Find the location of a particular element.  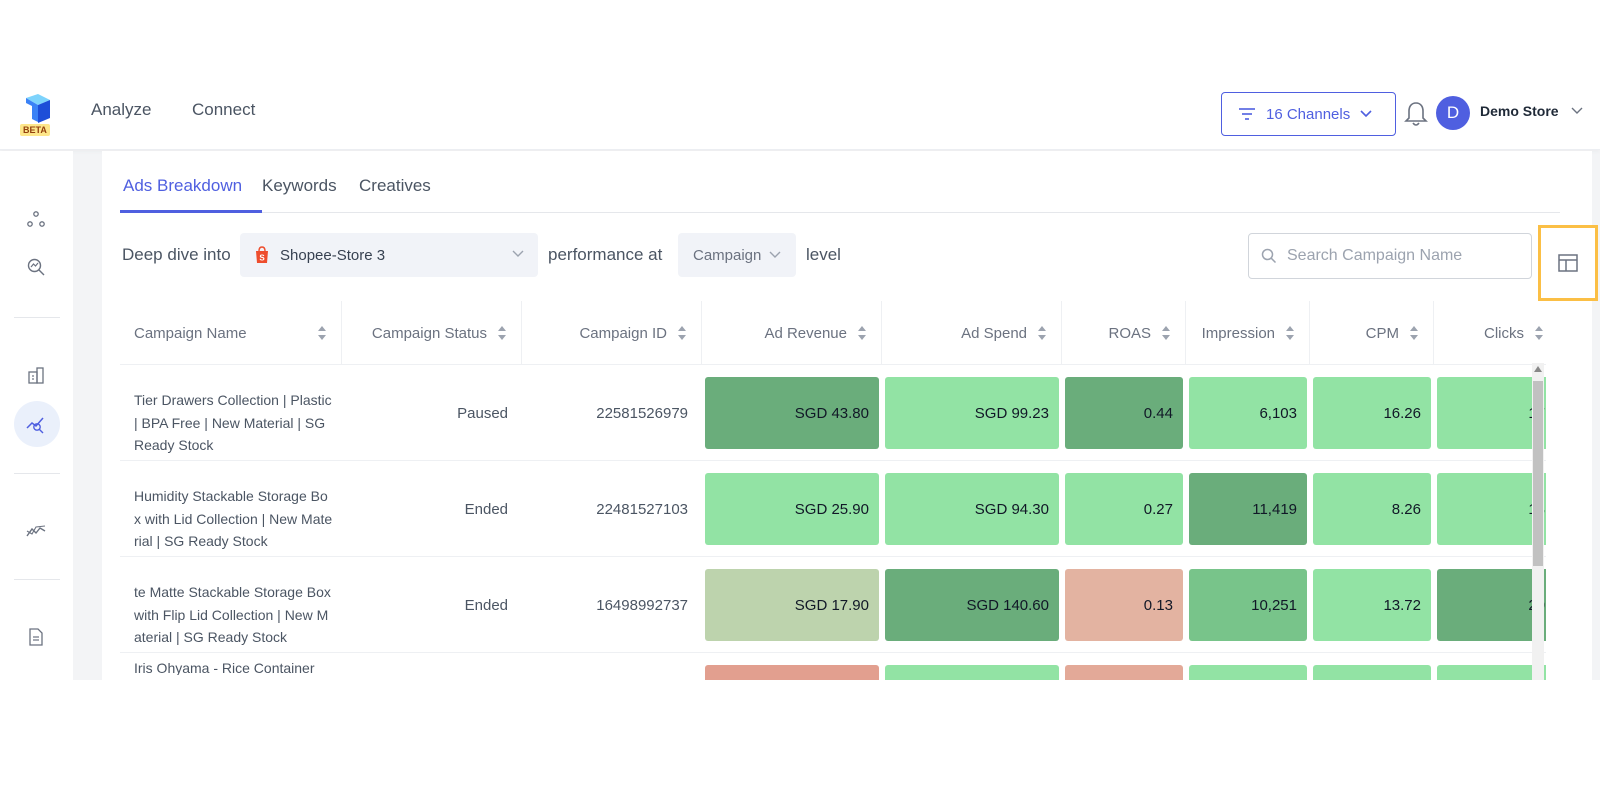

tab-bar: Ads Breakdown Keywords Creatives is located at coordinates (840, 182).